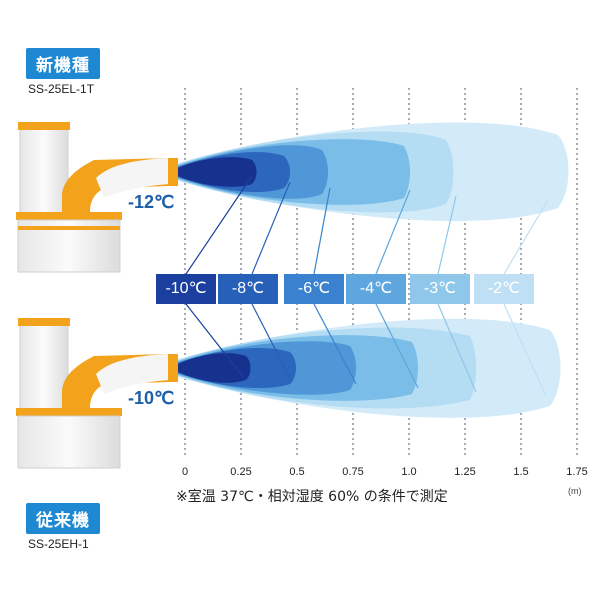 This screenshot has height=600, width=600. What do you see at coordinates (241, 472) in the screenshot?
I see `distance-tick: 0.25` at bounding box center [241, 472].